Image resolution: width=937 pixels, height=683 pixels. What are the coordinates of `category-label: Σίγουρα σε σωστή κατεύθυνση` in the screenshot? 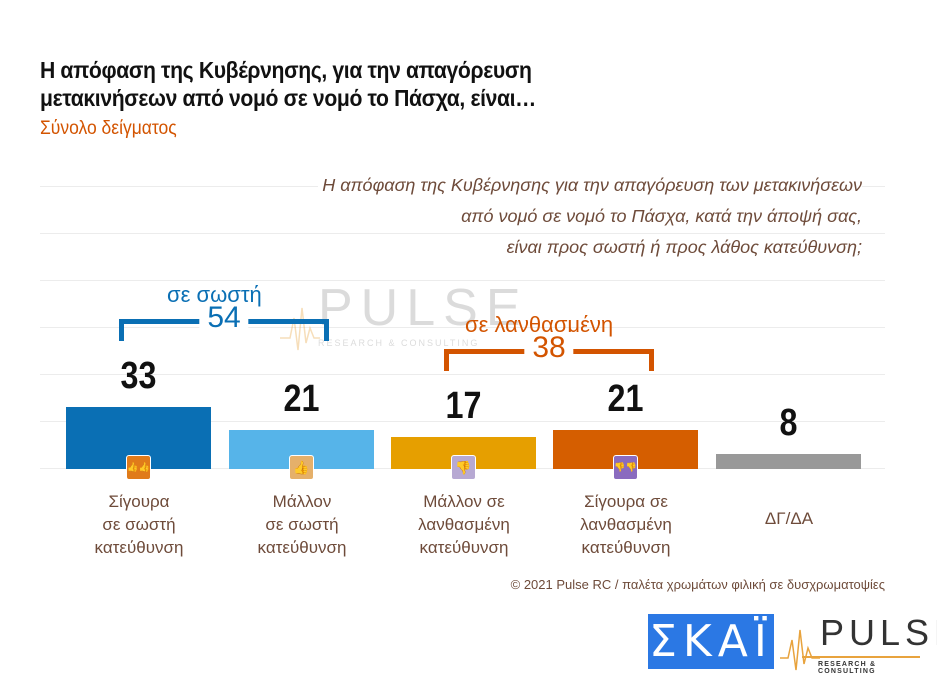 It's located at (139, 524).